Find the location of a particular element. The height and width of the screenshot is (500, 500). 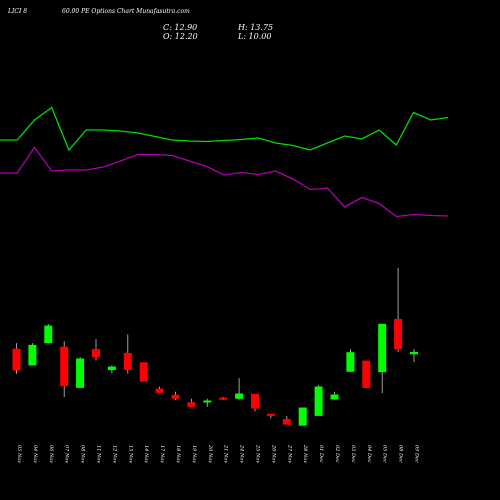

x-tick-label: 04 Nov is located at coordinates (35, 454).